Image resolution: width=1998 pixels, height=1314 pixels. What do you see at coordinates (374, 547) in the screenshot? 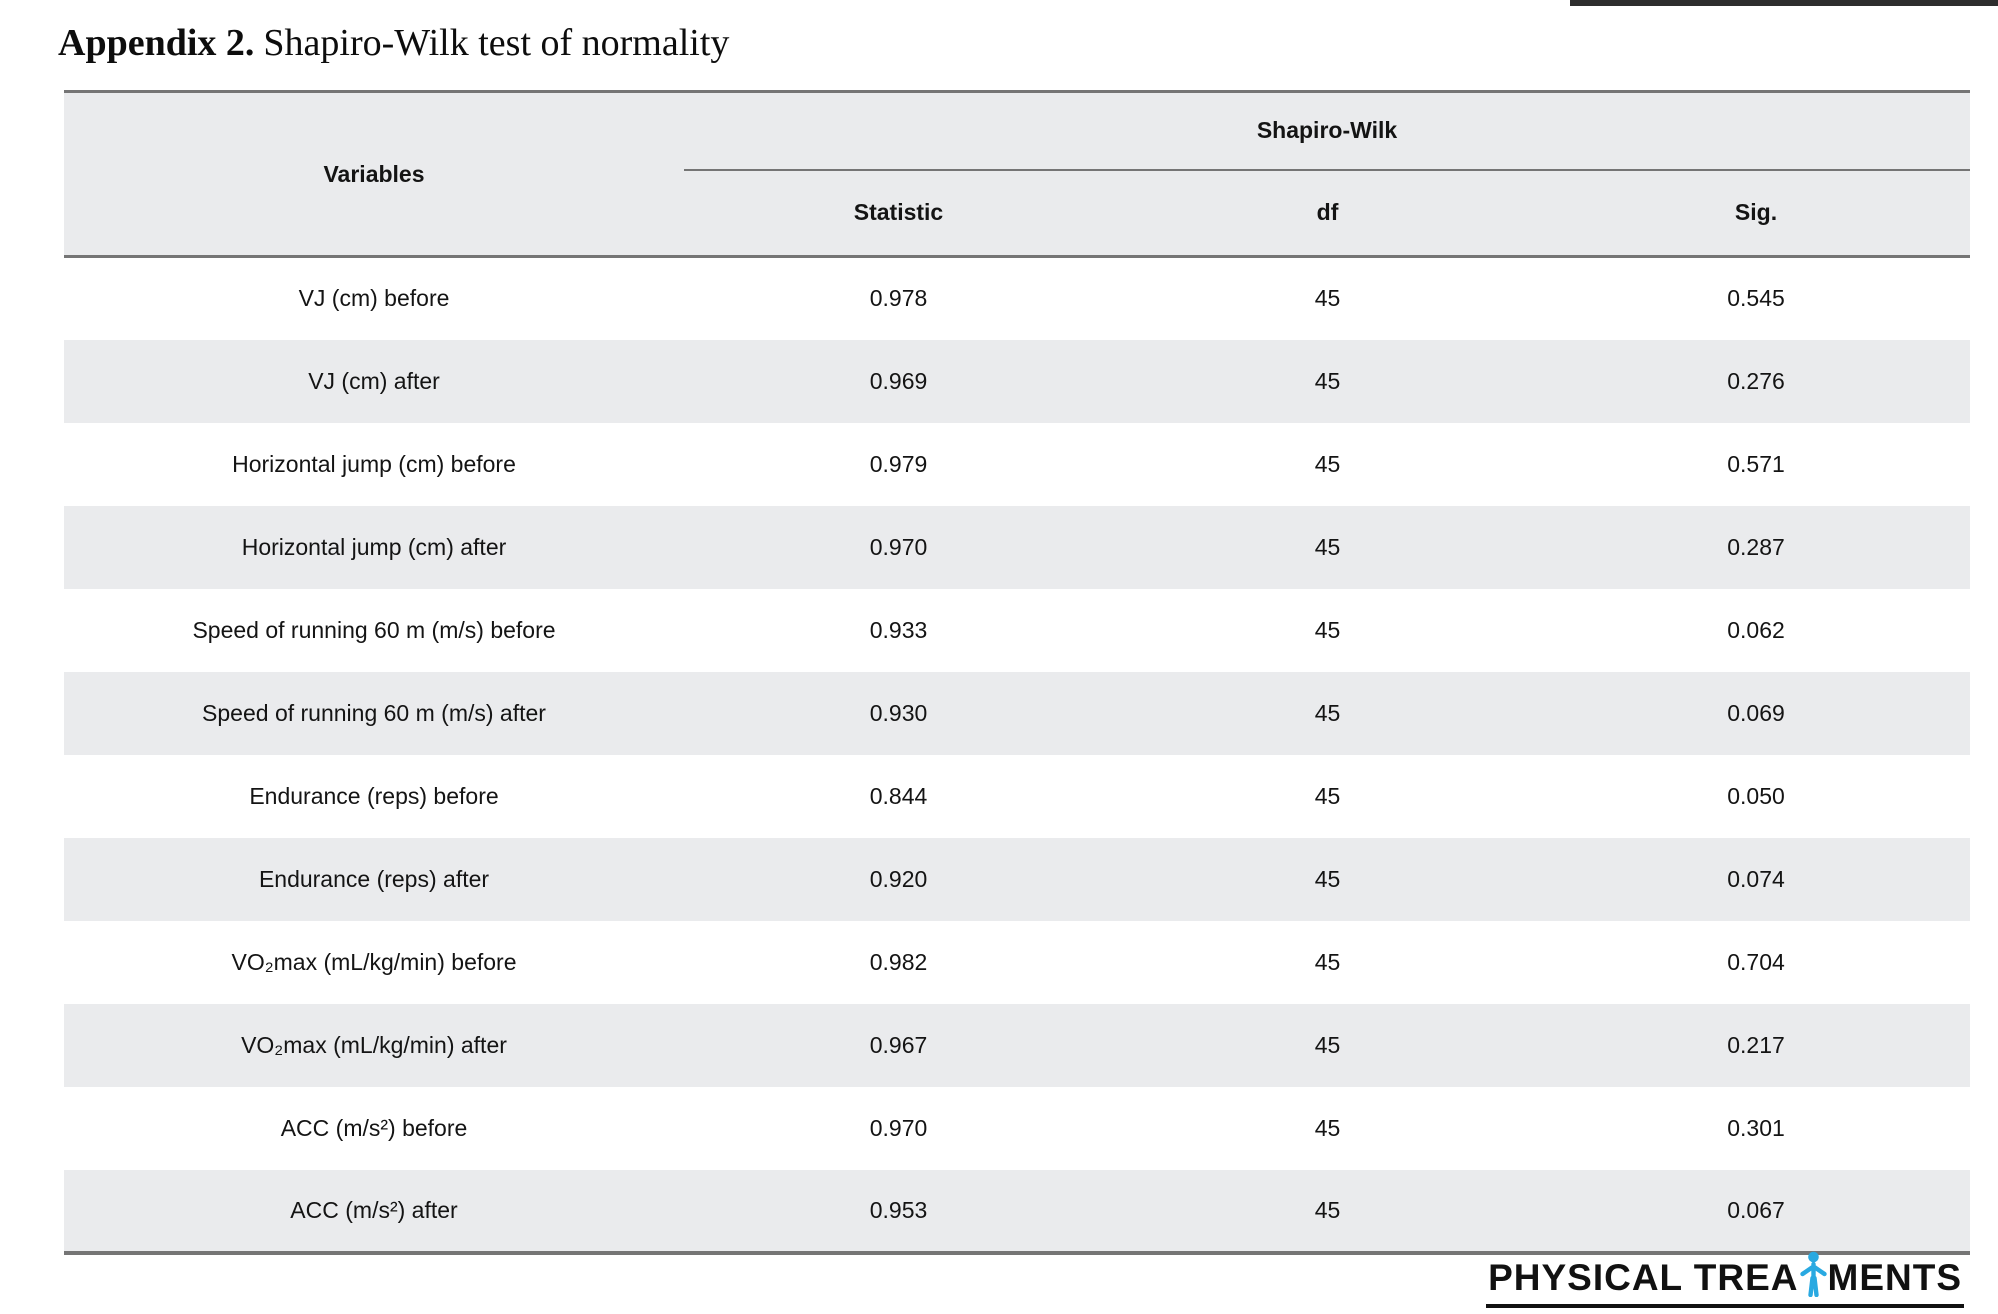
I see `cell-variable: Horizontal jump (cm) after` at bounding box center [374, 547].